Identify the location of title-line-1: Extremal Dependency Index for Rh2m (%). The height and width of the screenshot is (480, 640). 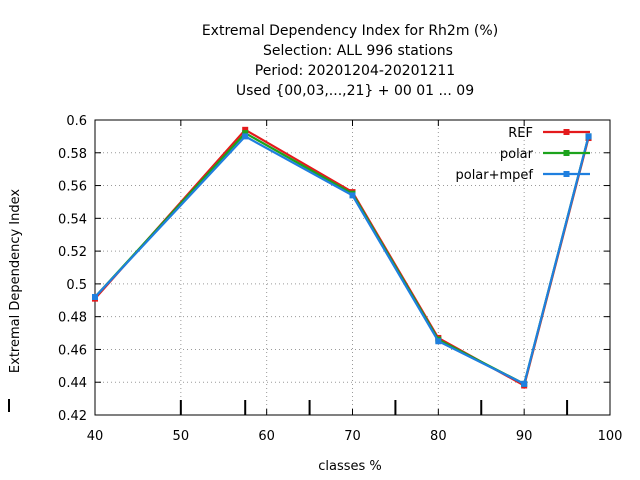
(350, 31).